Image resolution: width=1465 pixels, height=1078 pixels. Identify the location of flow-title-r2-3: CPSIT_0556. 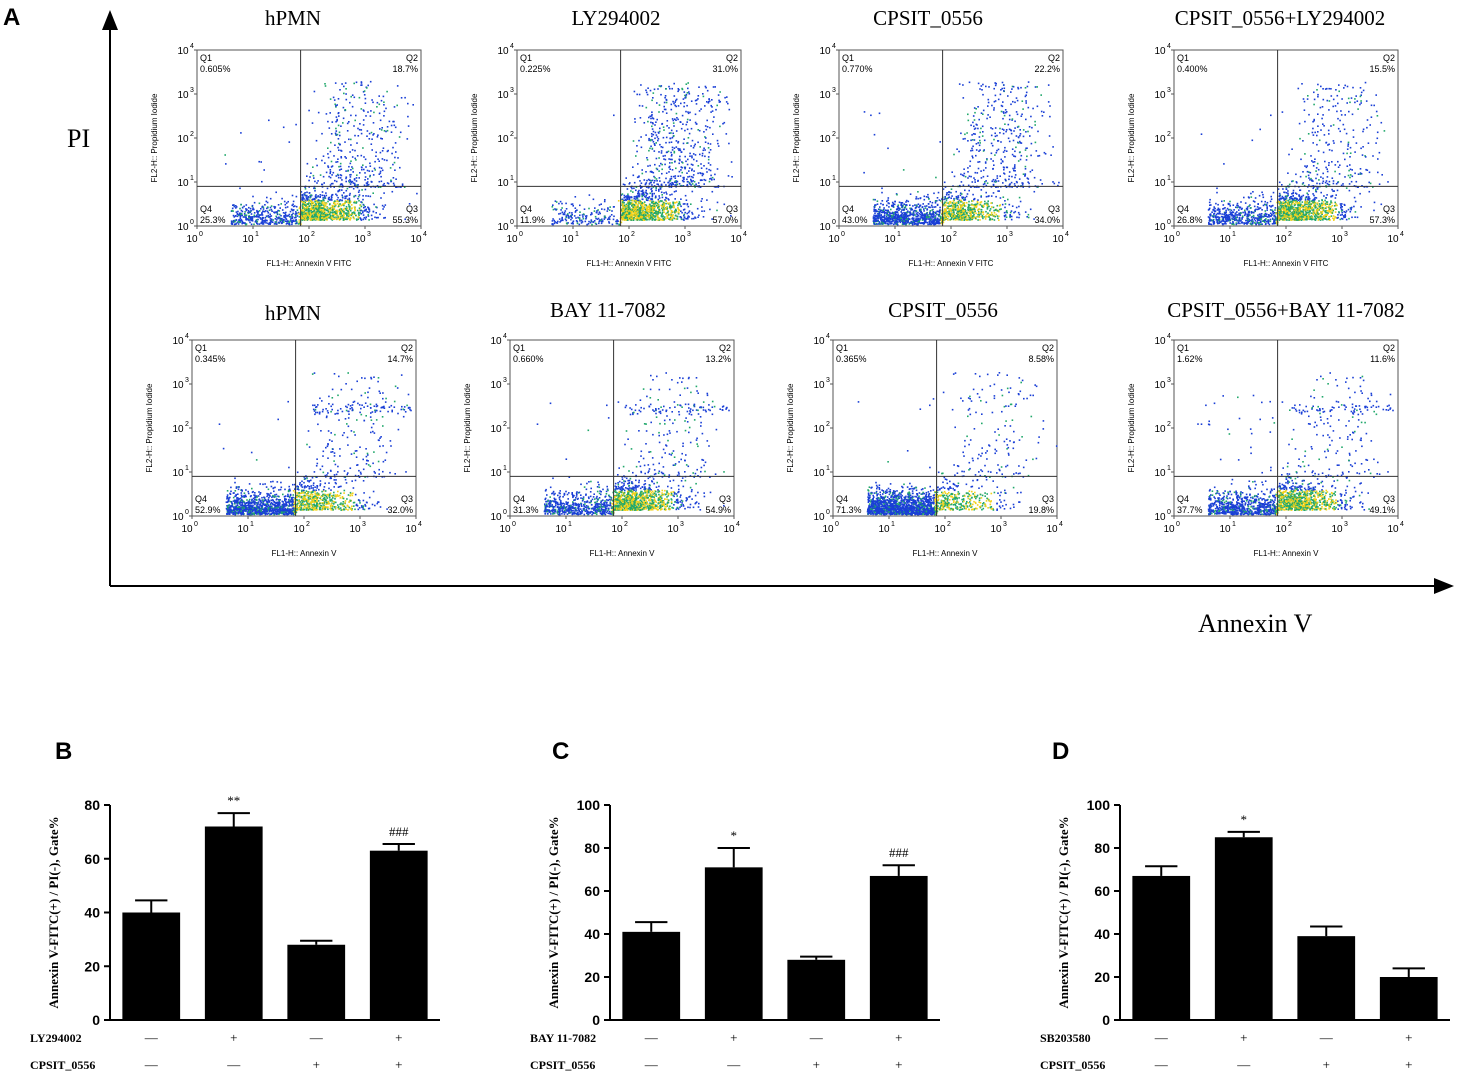
(943, 310).